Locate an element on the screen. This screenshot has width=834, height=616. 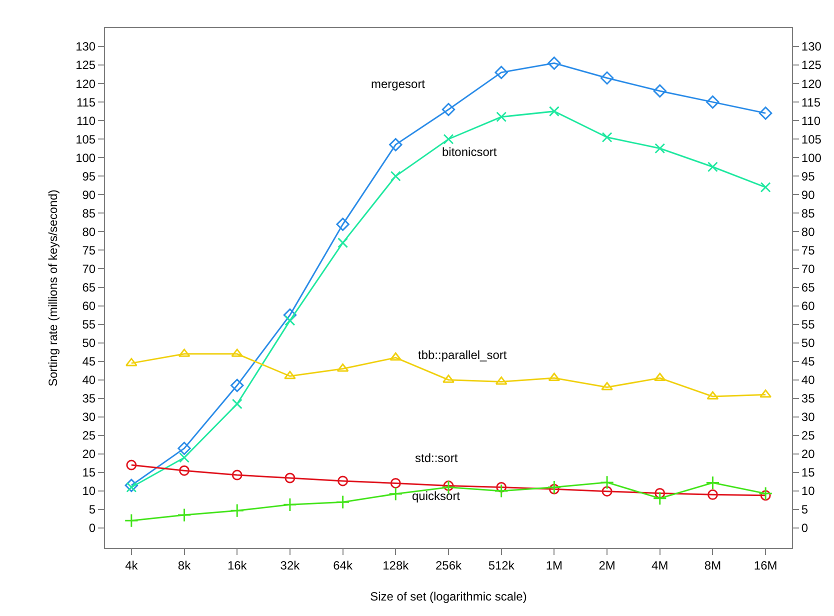
y2-tick-label: 35 is located at coordinates (808, 399).